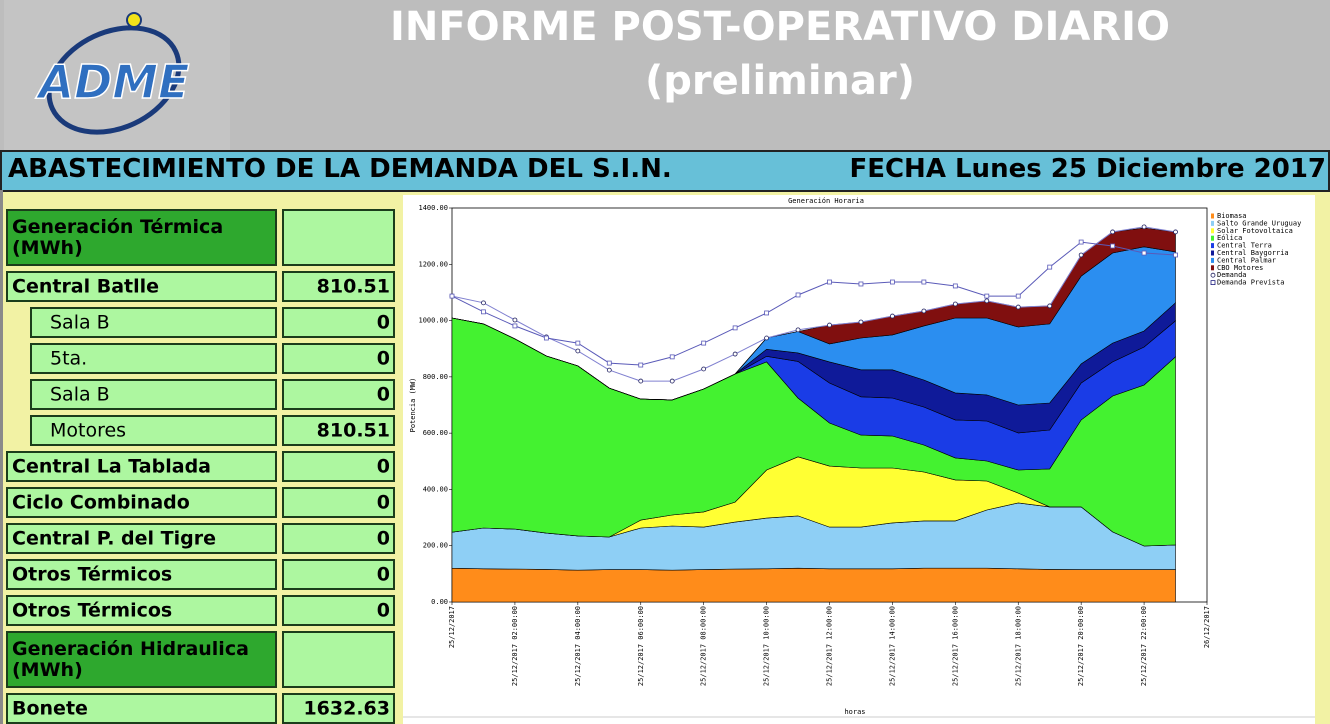  I want to click on row-label-text: Generación Térmica (MWh), so click(118, 237).